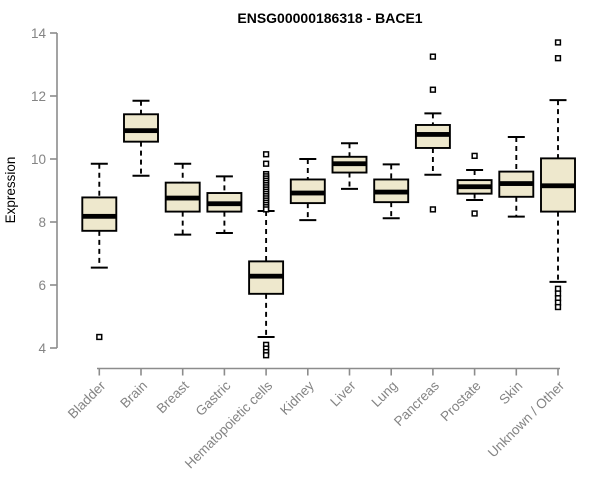  I want to click on x-tick-label: Liver, so click(343, 394).